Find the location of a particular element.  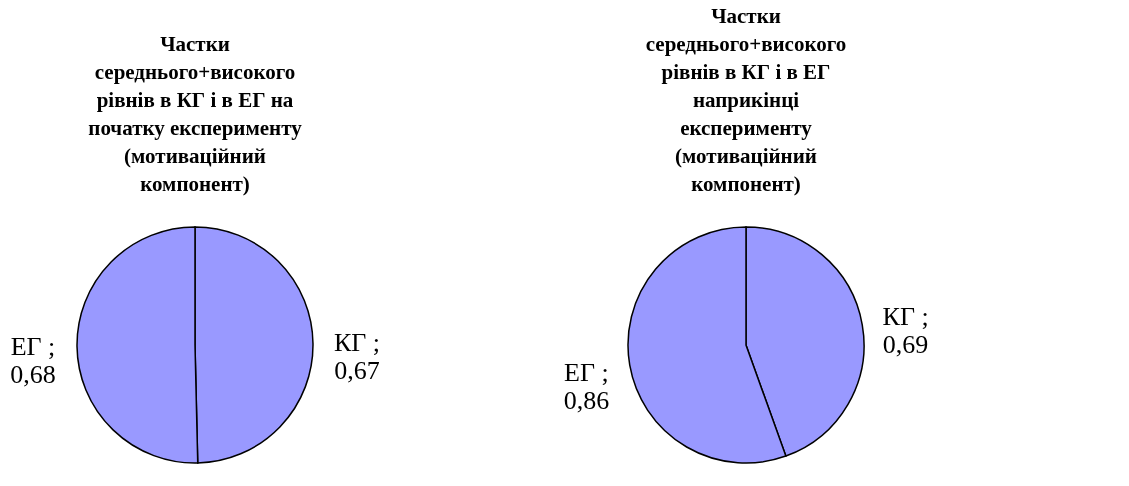

slice-label: ЕГ ; 0,68 is located at coordinates (33, 360).